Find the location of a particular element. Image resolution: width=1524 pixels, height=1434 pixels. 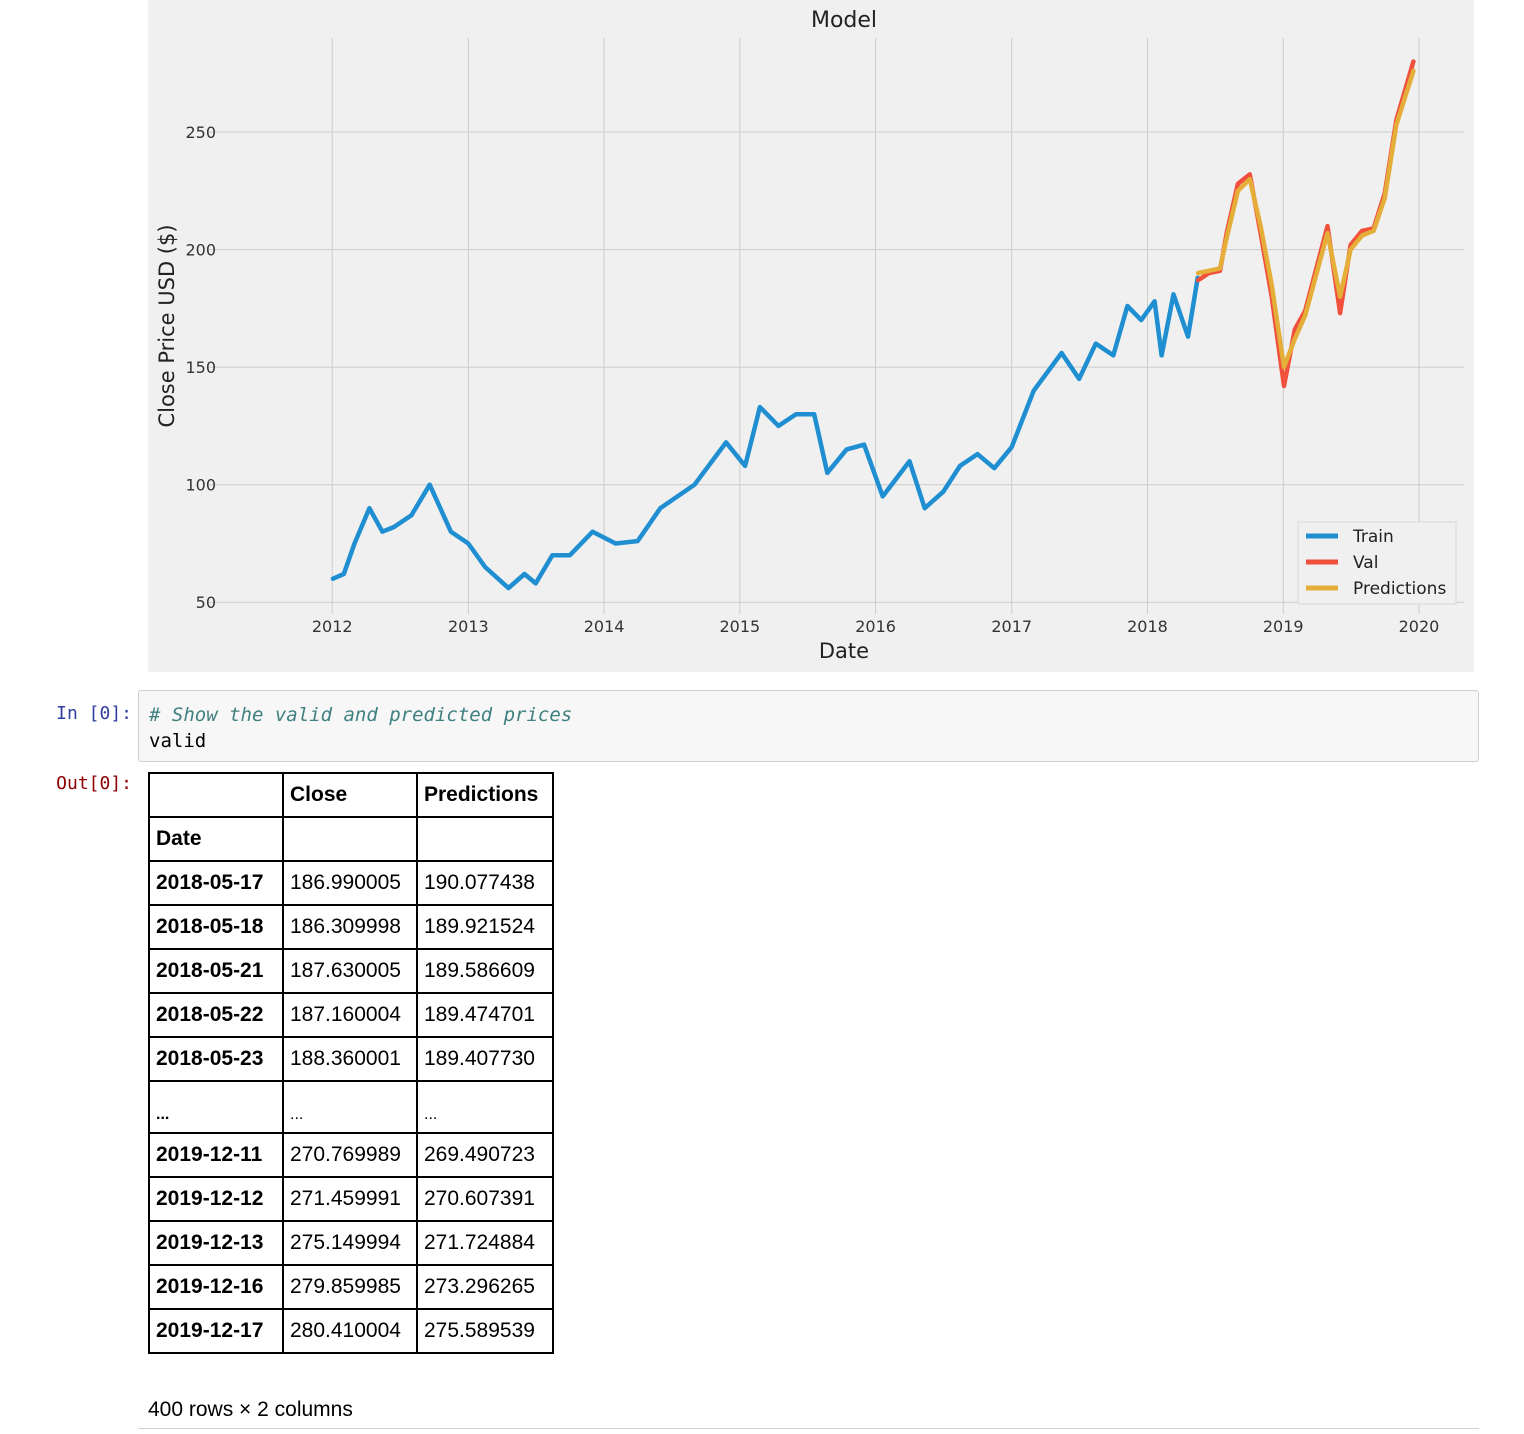

table-index-name-row: Date is located at coordinates (351, 839).